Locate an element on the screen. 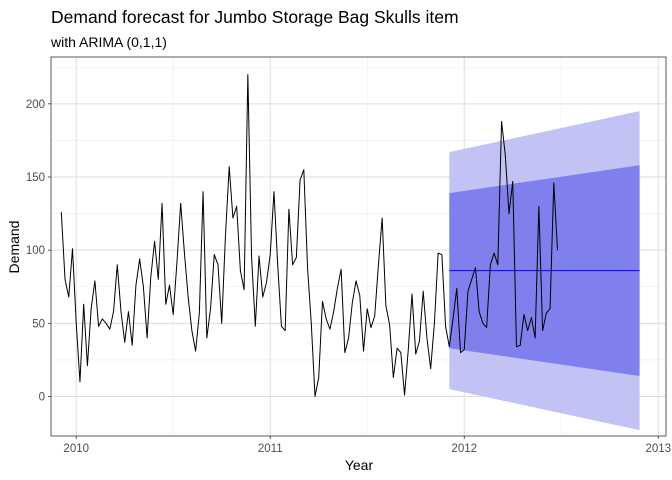  y-tick-label: 150 is located at coordinates (35, 178).